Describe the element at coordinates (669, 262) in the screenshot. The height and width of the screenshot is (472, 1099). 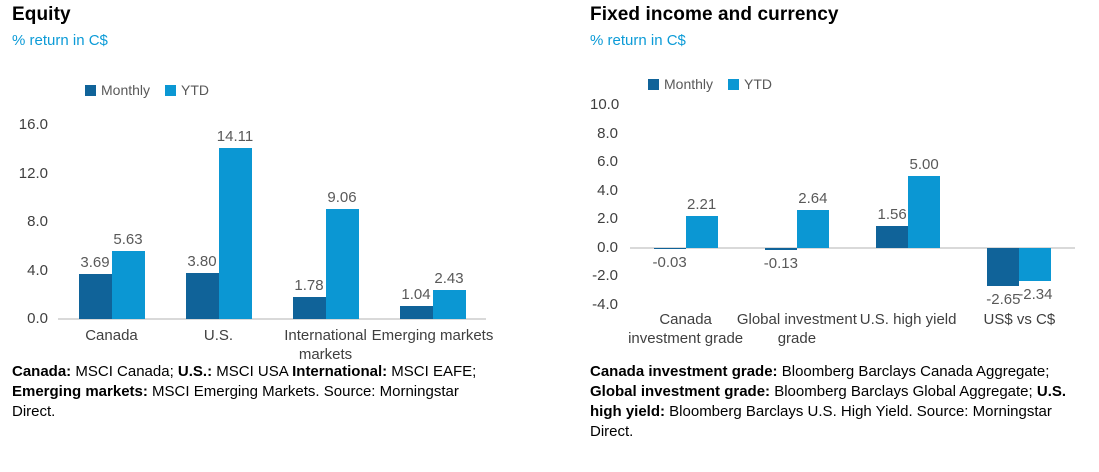
I see `bar-value-label: -0.03` at that location.